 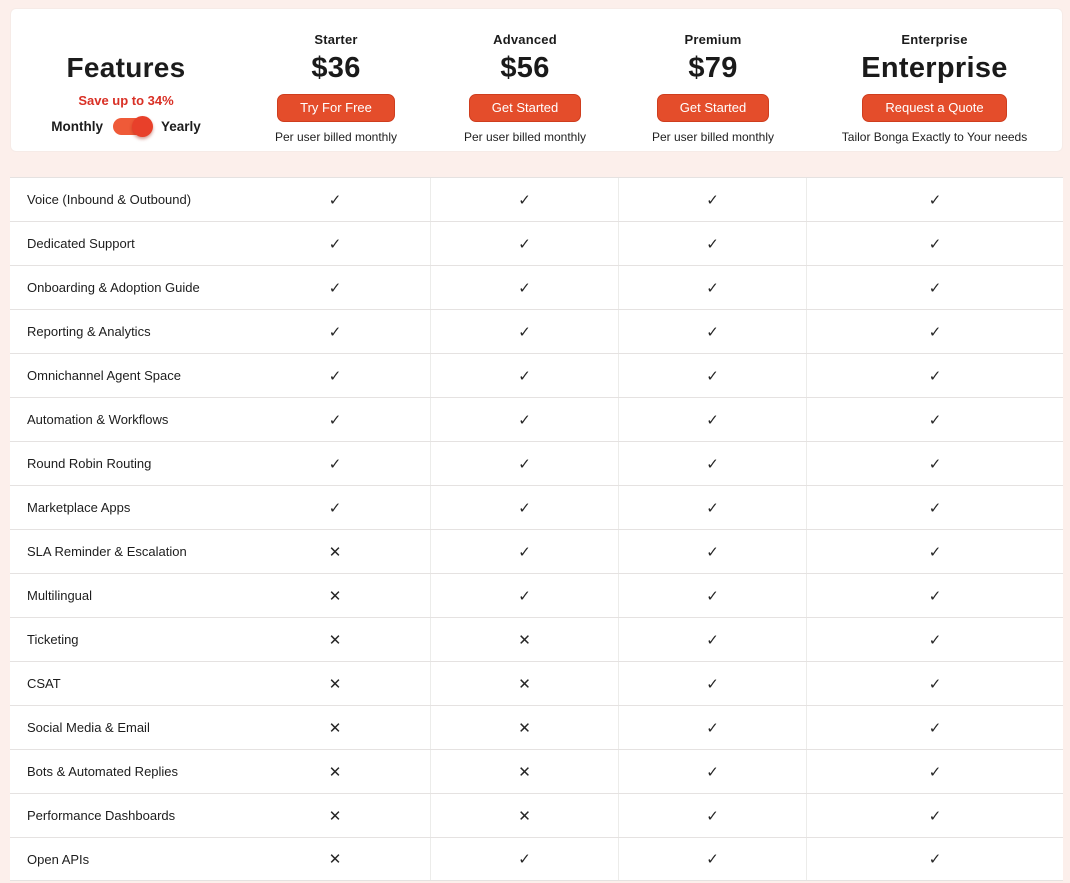 I want to click on feature-label: Reporting & Analytics, so click(x=89, y=331).